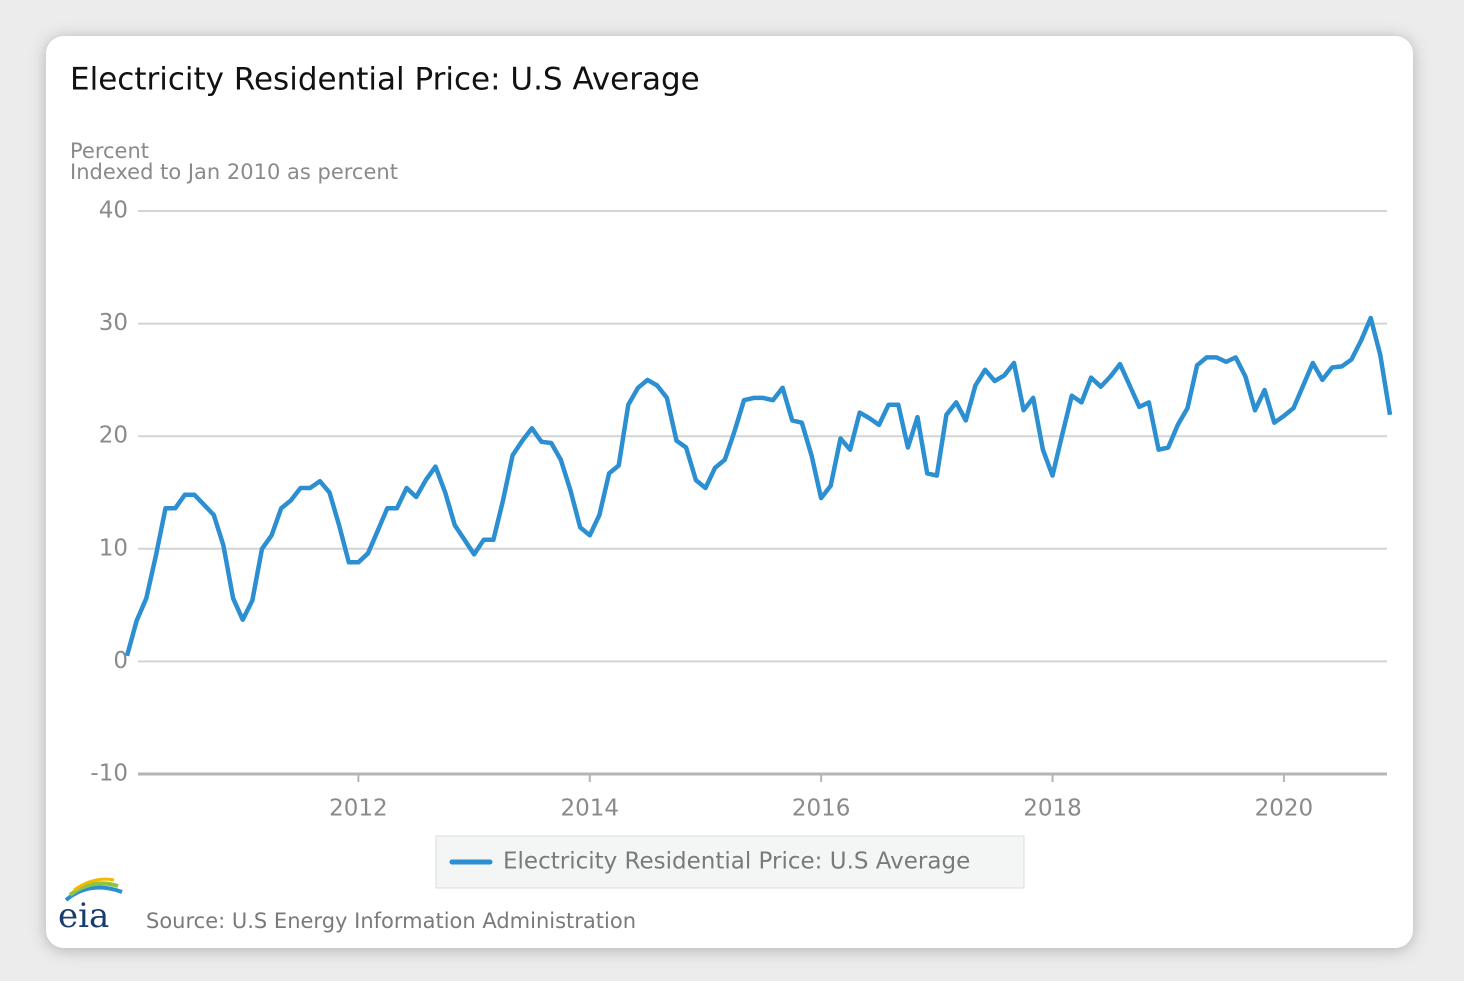 The width and height of the screenshot is (1464, 981). I want to click on logo-text: eia, so click(83, 916).